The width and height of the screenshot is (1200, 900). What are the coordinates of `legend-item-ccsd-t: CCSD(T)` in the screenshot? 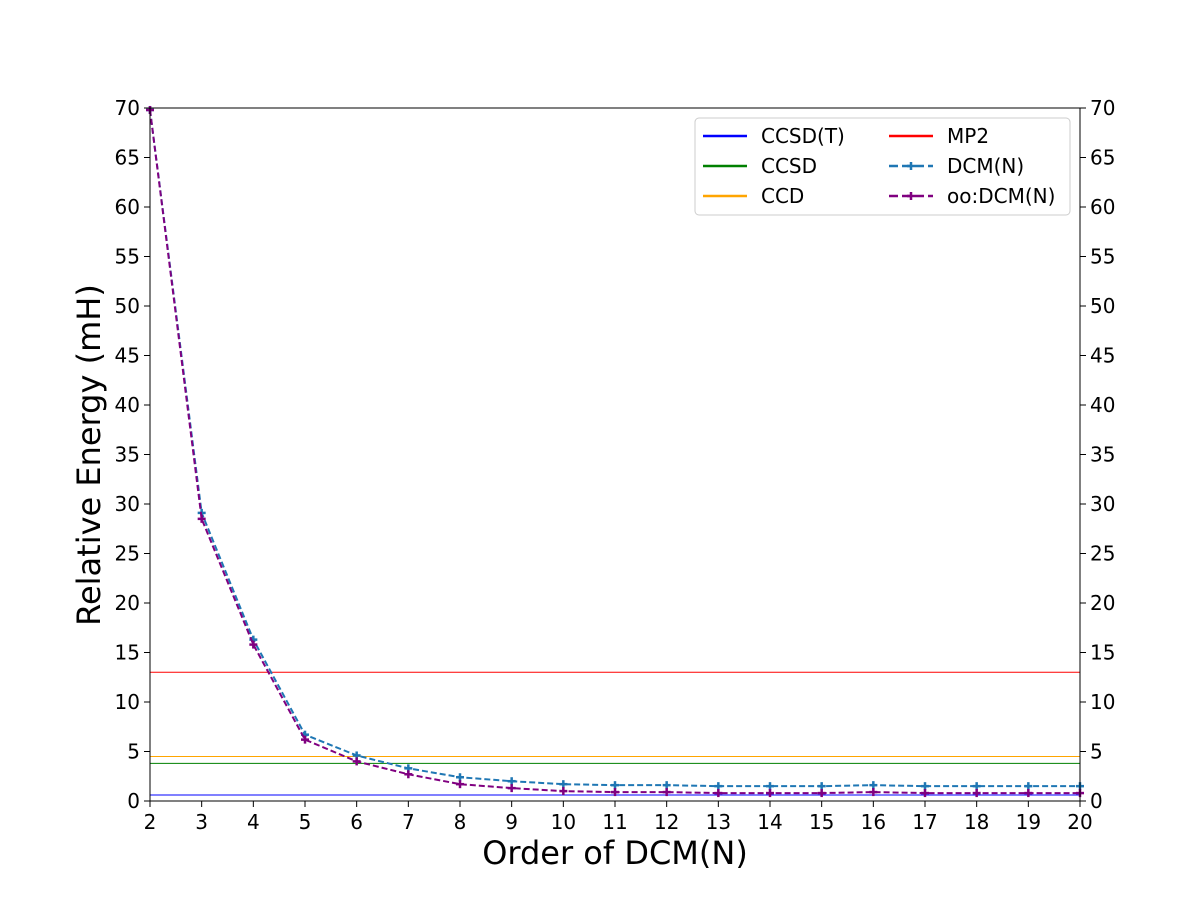 It's located at (774, 136).